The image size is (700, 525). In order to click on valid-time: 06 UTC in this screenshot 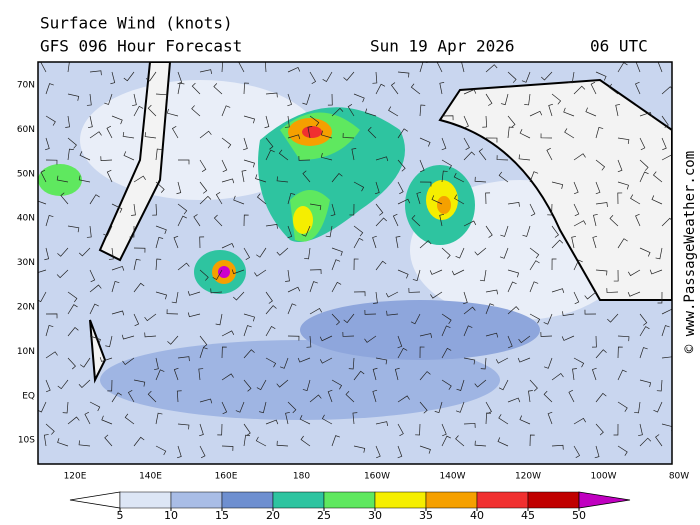, I will do `click(619, 46)`.